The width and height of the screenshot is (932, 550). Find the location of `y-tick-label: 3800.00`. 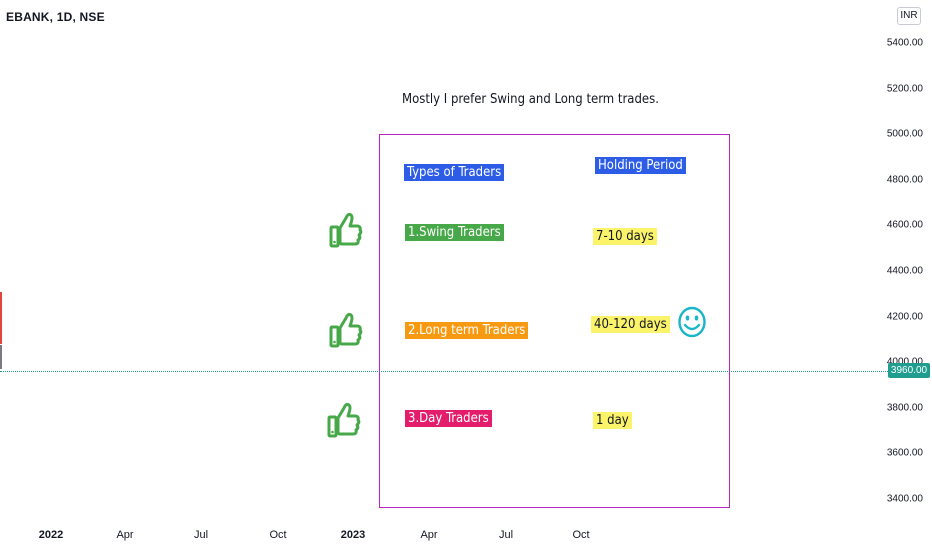

y-tick-label: 3800.00 is located at coordinates (904, 408).